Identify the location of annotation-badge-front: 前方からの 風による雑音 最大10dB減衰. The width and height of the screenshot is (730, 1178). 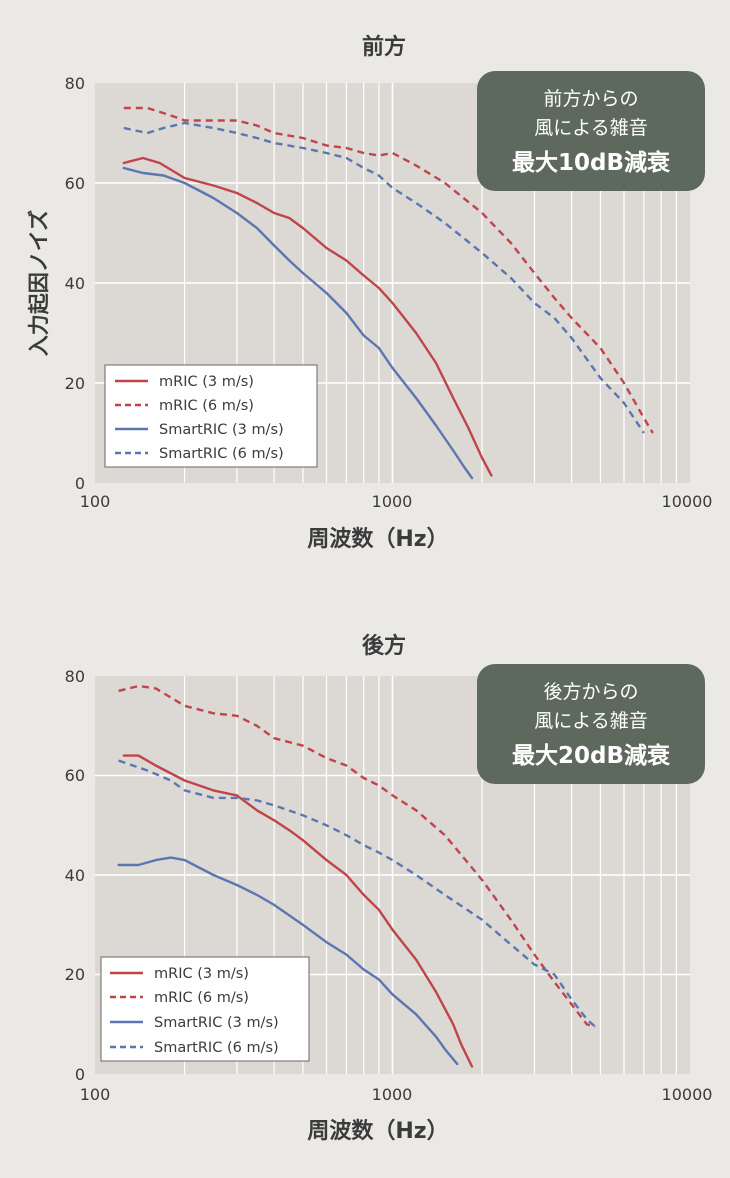
(591, 131).